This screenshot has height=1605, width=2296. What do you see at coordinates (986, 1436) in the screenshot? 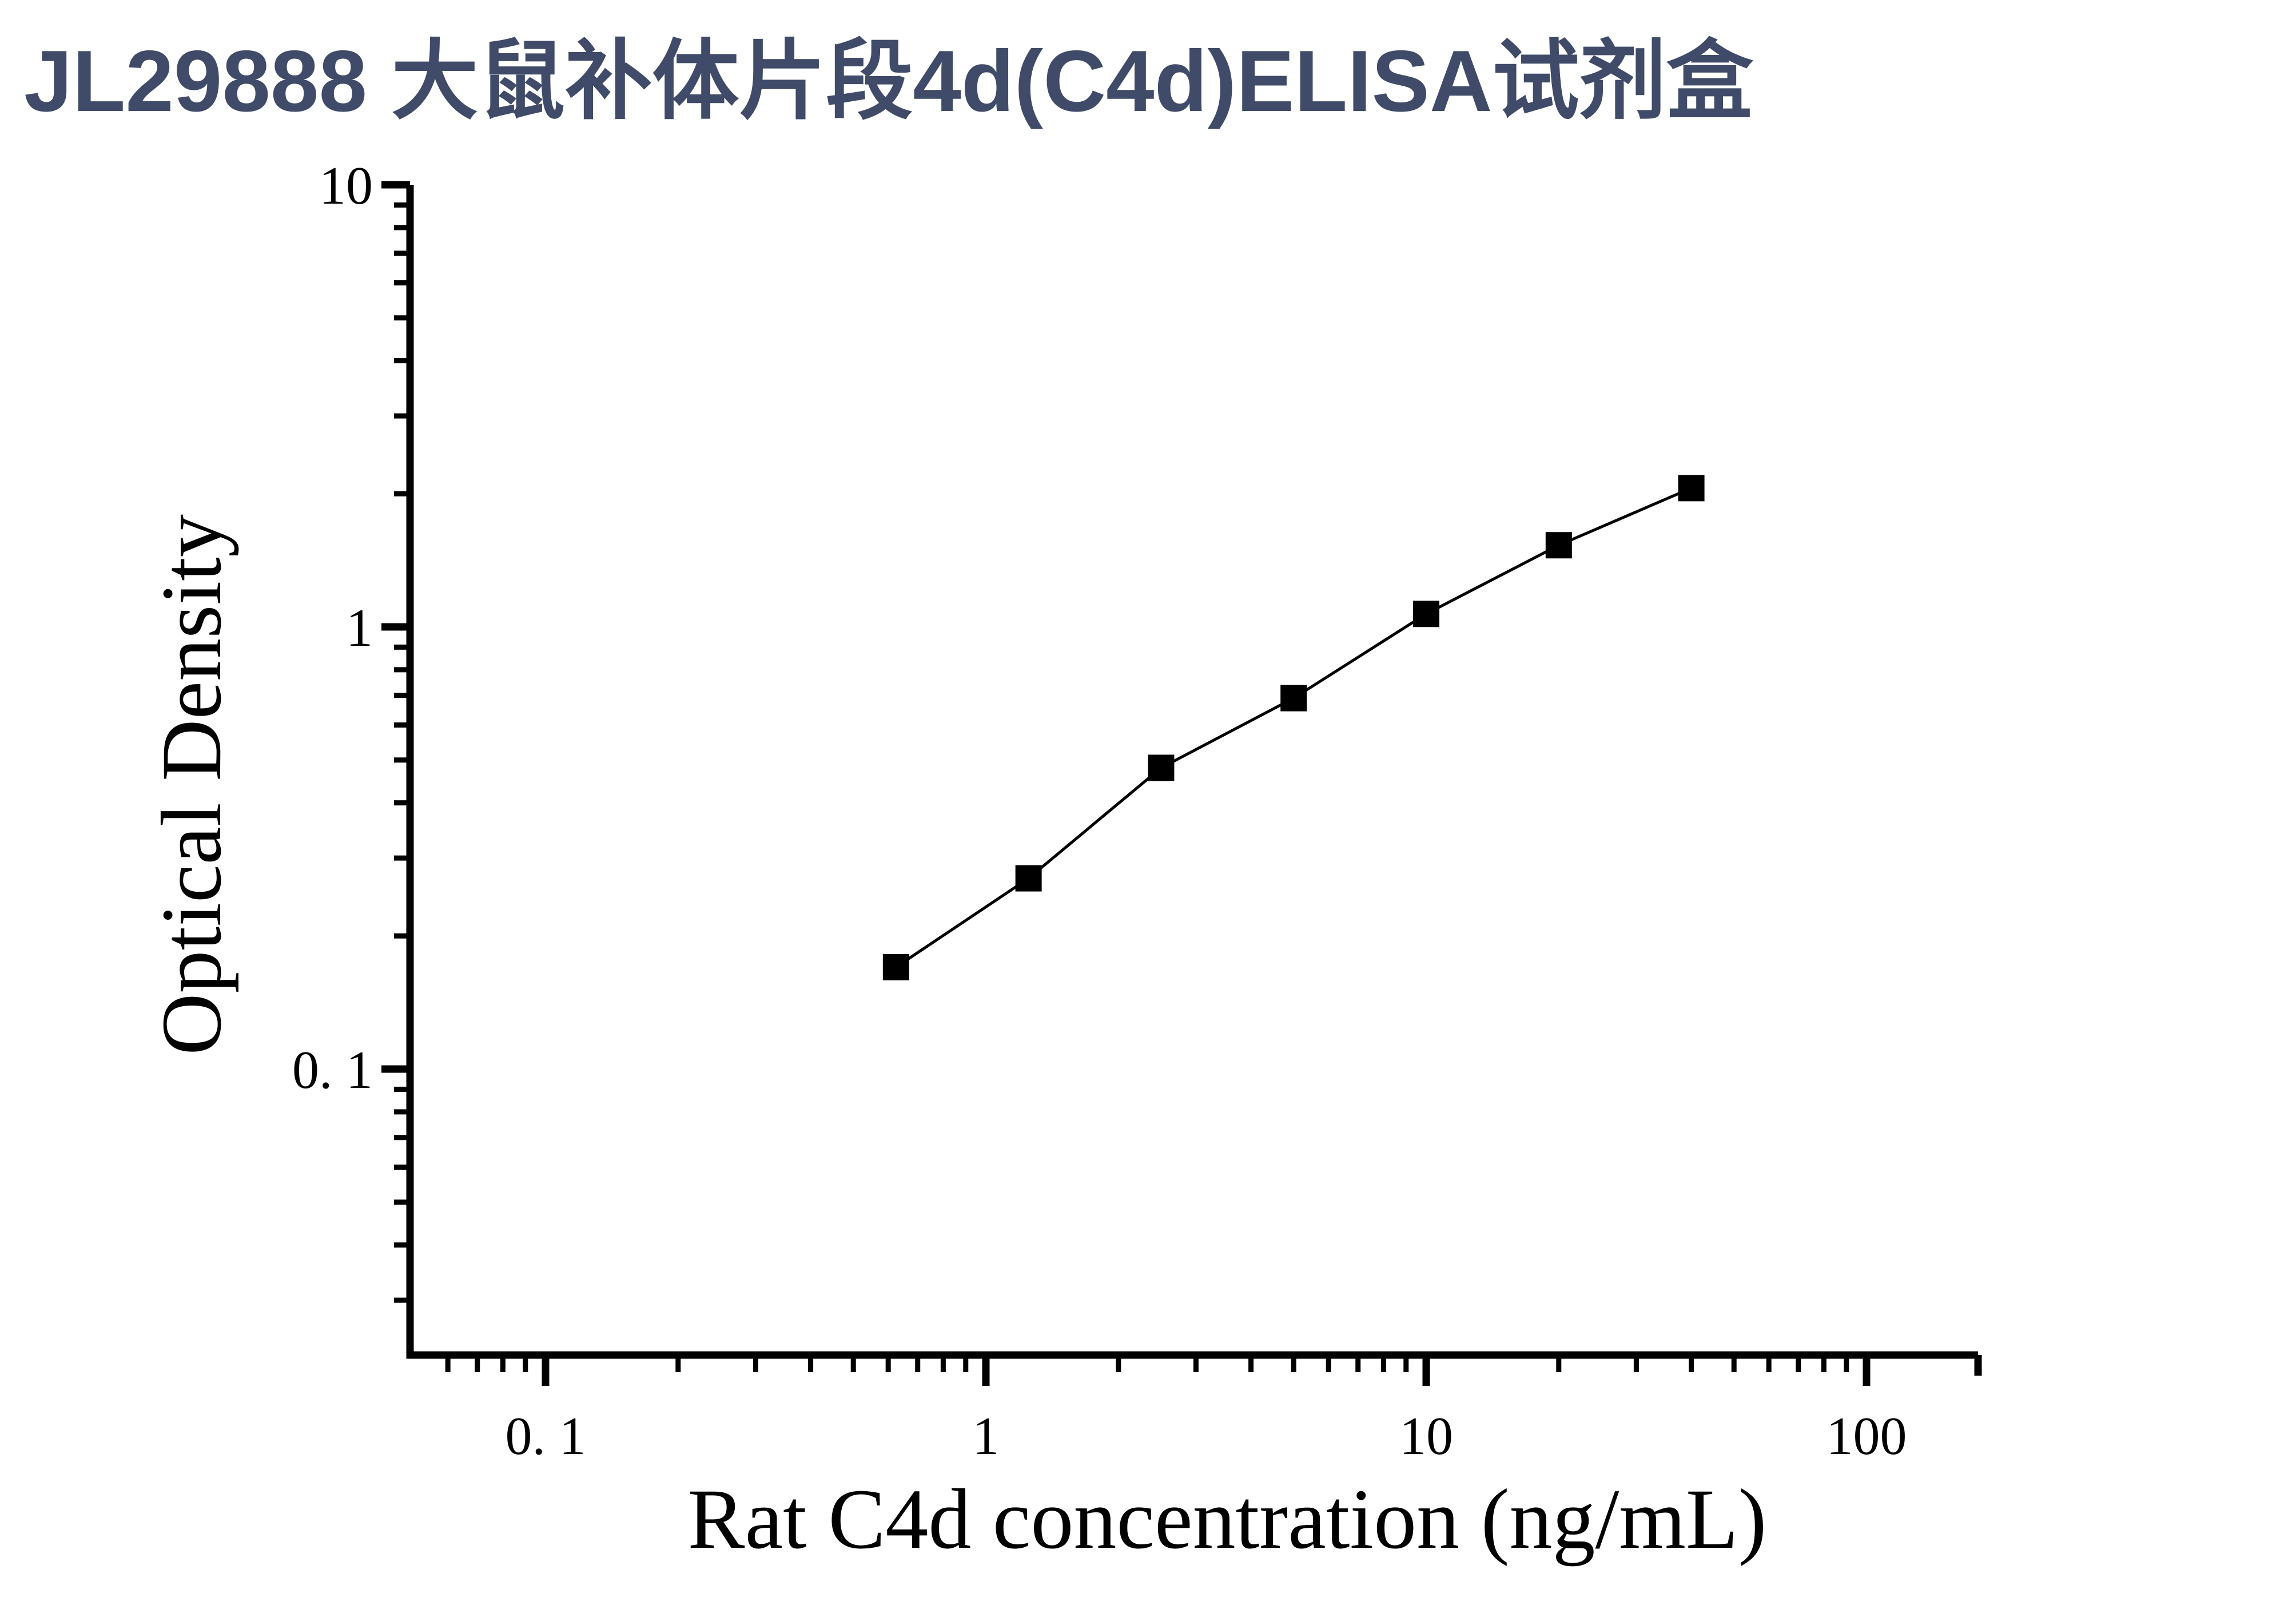
I see `x-tick-label: 1` at bounding box center [986, 1436].